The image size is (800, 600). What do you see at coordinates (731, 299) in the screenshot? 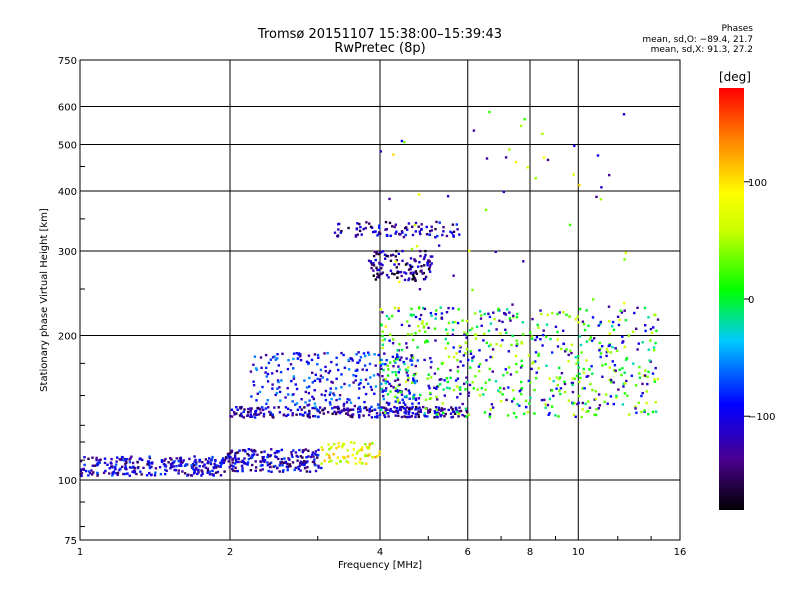
I see `colorbar` at bounding box center [731, 299].